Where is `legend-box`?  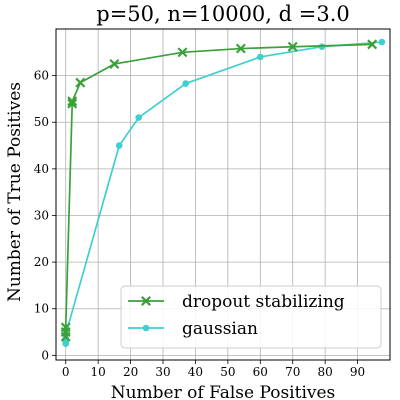
legend-box is located at coordinates (251, 317).